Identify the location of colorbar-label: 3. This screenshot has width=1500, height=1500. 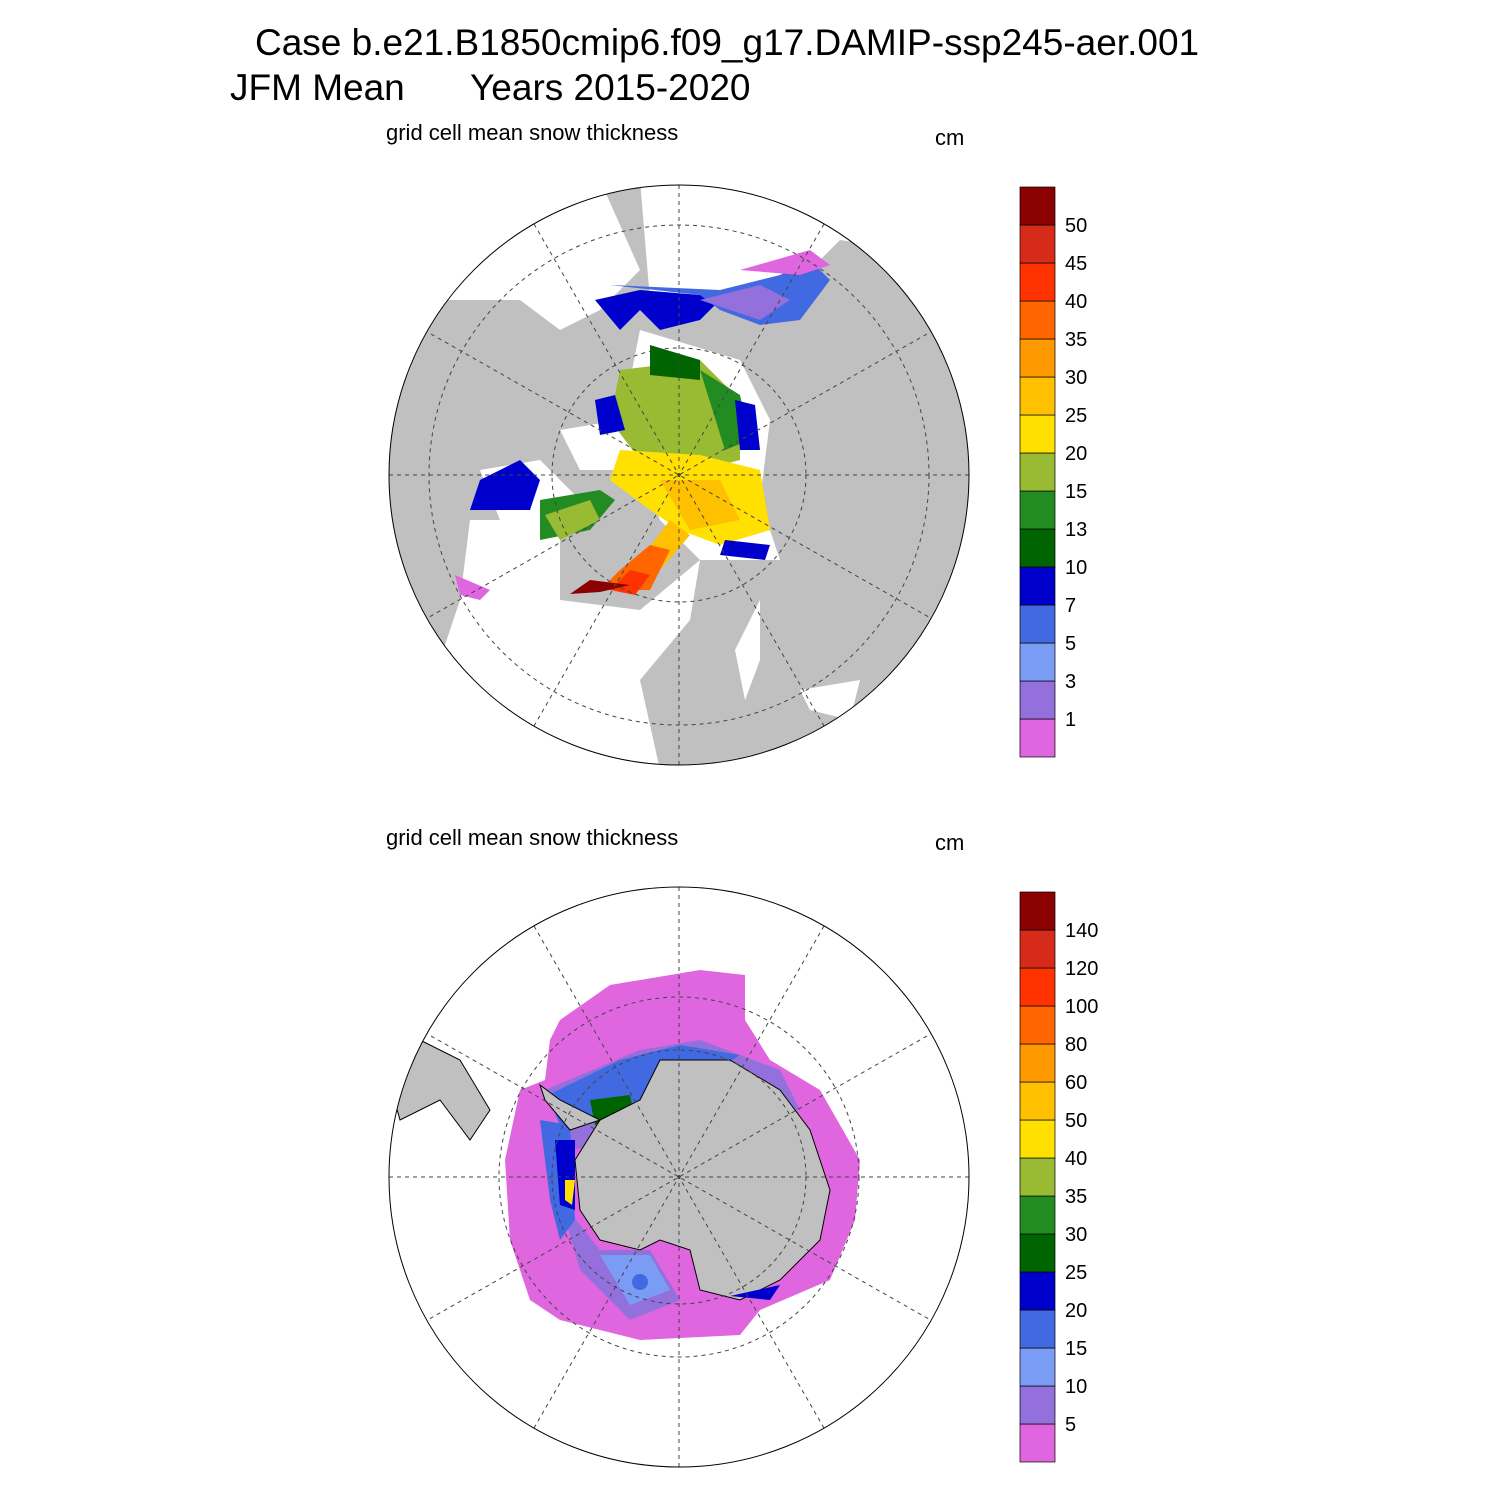
(1070, 682).